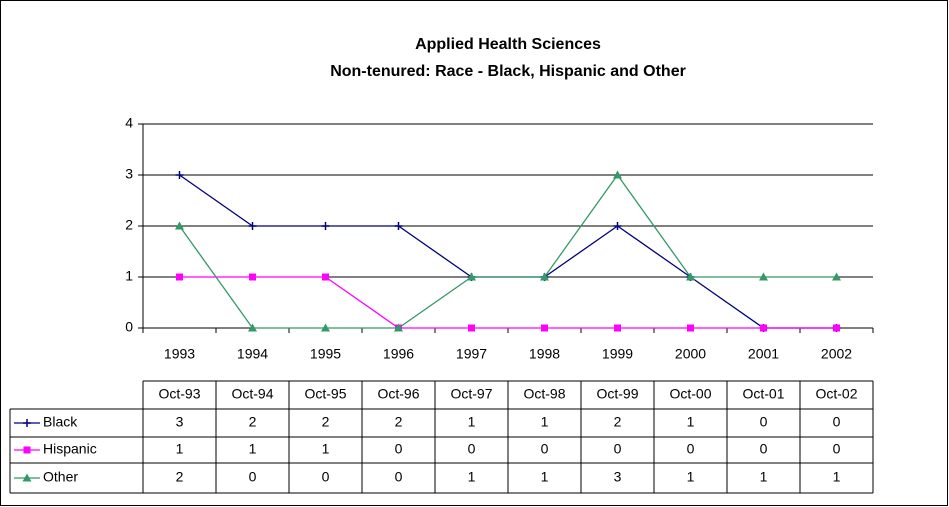 The width and height of the screenshot is (949, 507). What do you see at coordinates (544, 394) in the screenshot?
I see `table-header: Oct-98` at bounding box center [544, 394].